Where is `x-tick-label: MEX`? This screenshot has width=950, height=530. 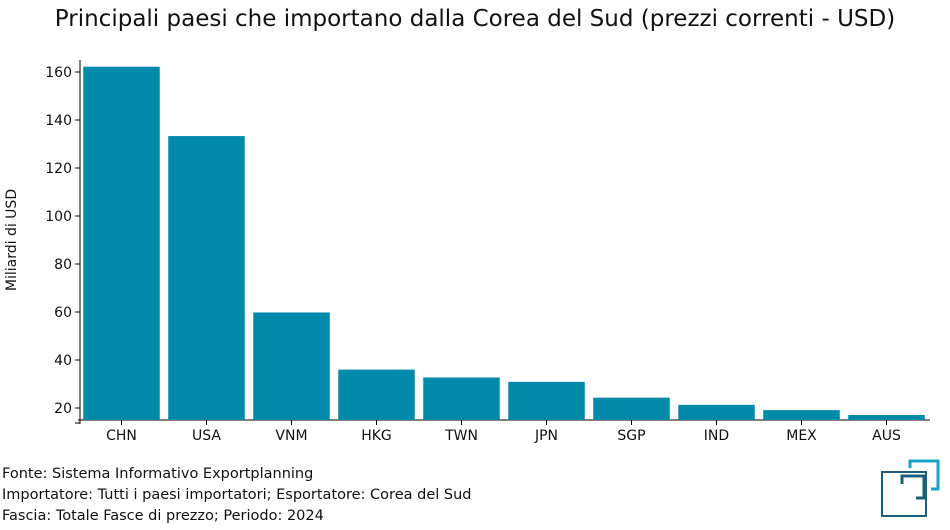 x-tick-label: MEX is located at coordinates (801, 436).